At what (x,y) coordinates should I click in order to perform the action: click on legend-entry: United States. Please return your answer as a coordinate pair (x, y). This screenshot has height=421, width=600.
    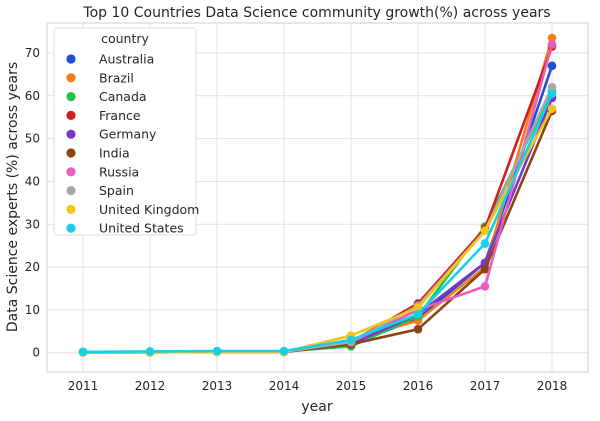
    Looking at the image, I should click on (125, 228).